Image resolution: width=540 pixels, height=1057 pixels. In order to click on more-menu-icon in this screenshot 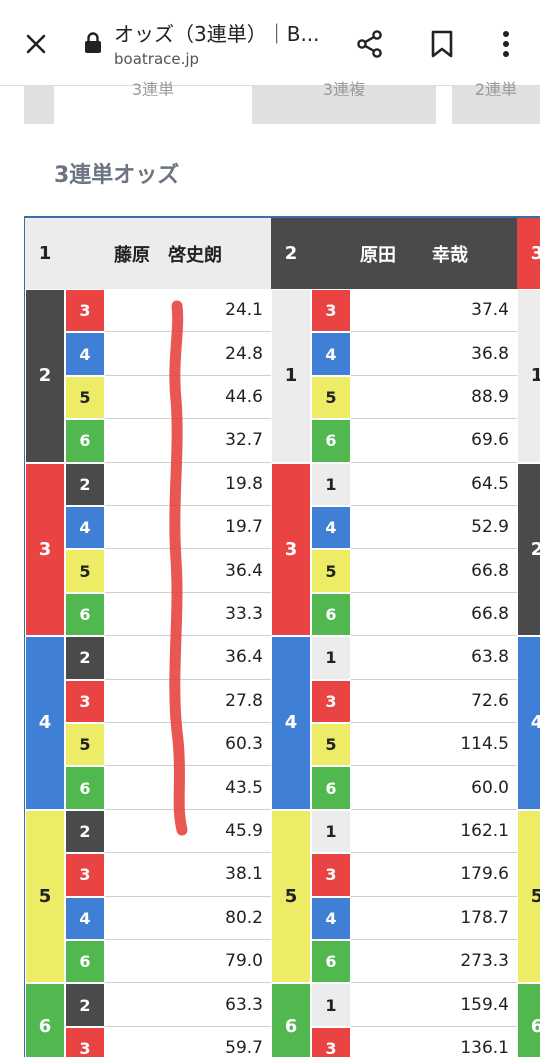, I will do `click(506, 44)`.